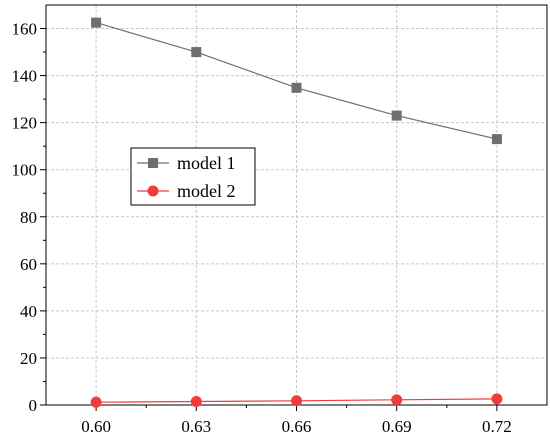 This screenshot has height=447, width=550. What do you see at coordinates (25, 29) in the screenshot?
I see `y-tick-label: 160` at bounding box center [25, 29].